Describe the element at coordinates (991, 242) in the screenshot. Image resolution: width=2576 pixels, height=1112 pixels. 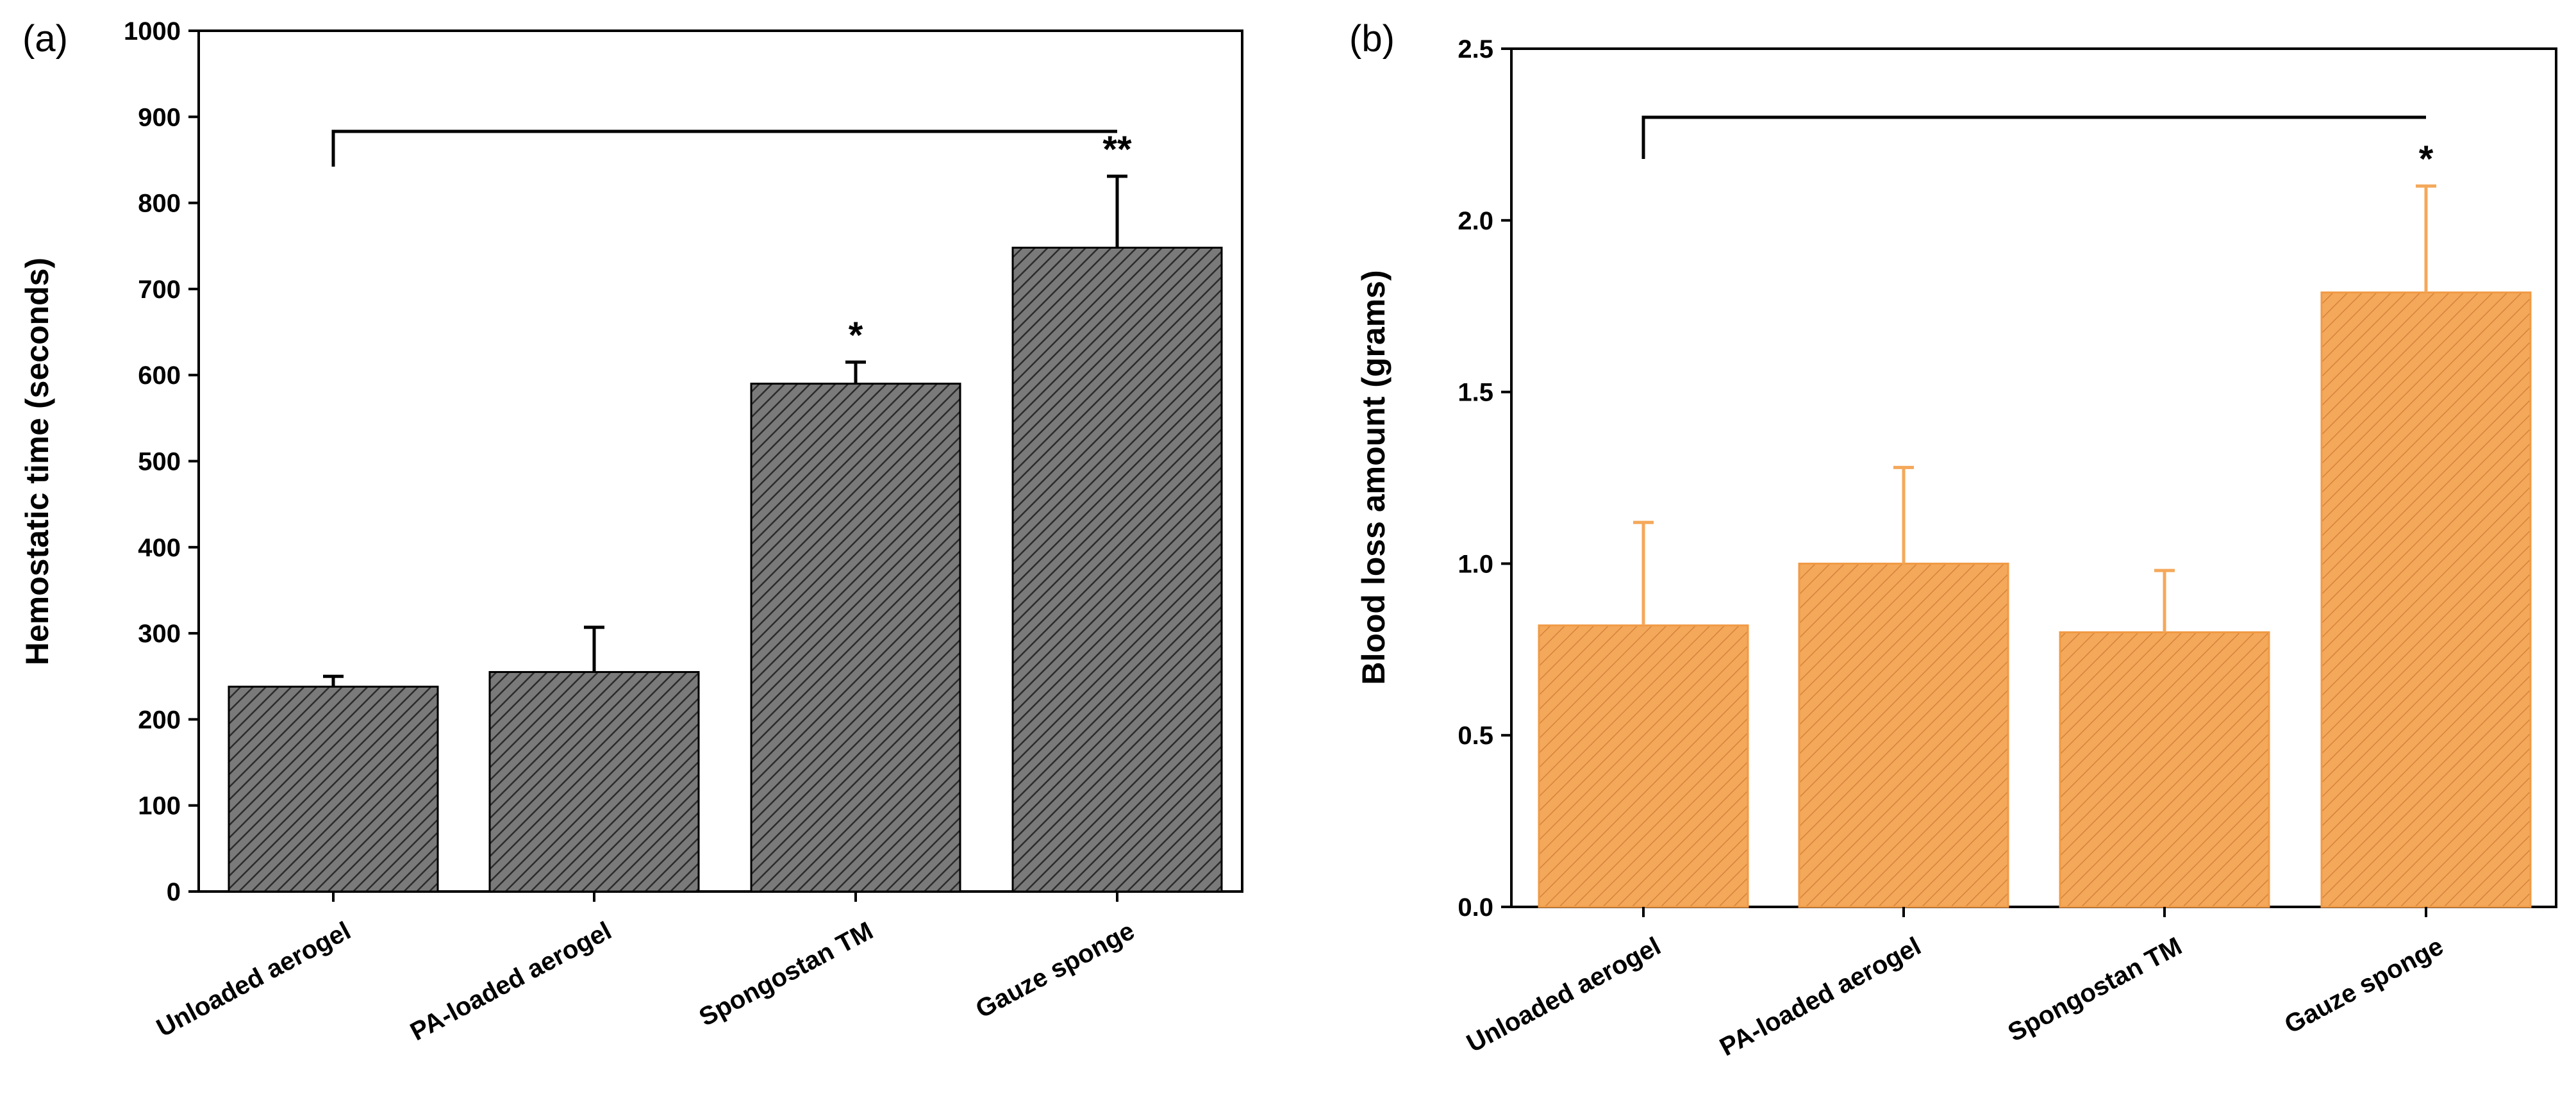
I see `panel-a-significance: ***` at that location.